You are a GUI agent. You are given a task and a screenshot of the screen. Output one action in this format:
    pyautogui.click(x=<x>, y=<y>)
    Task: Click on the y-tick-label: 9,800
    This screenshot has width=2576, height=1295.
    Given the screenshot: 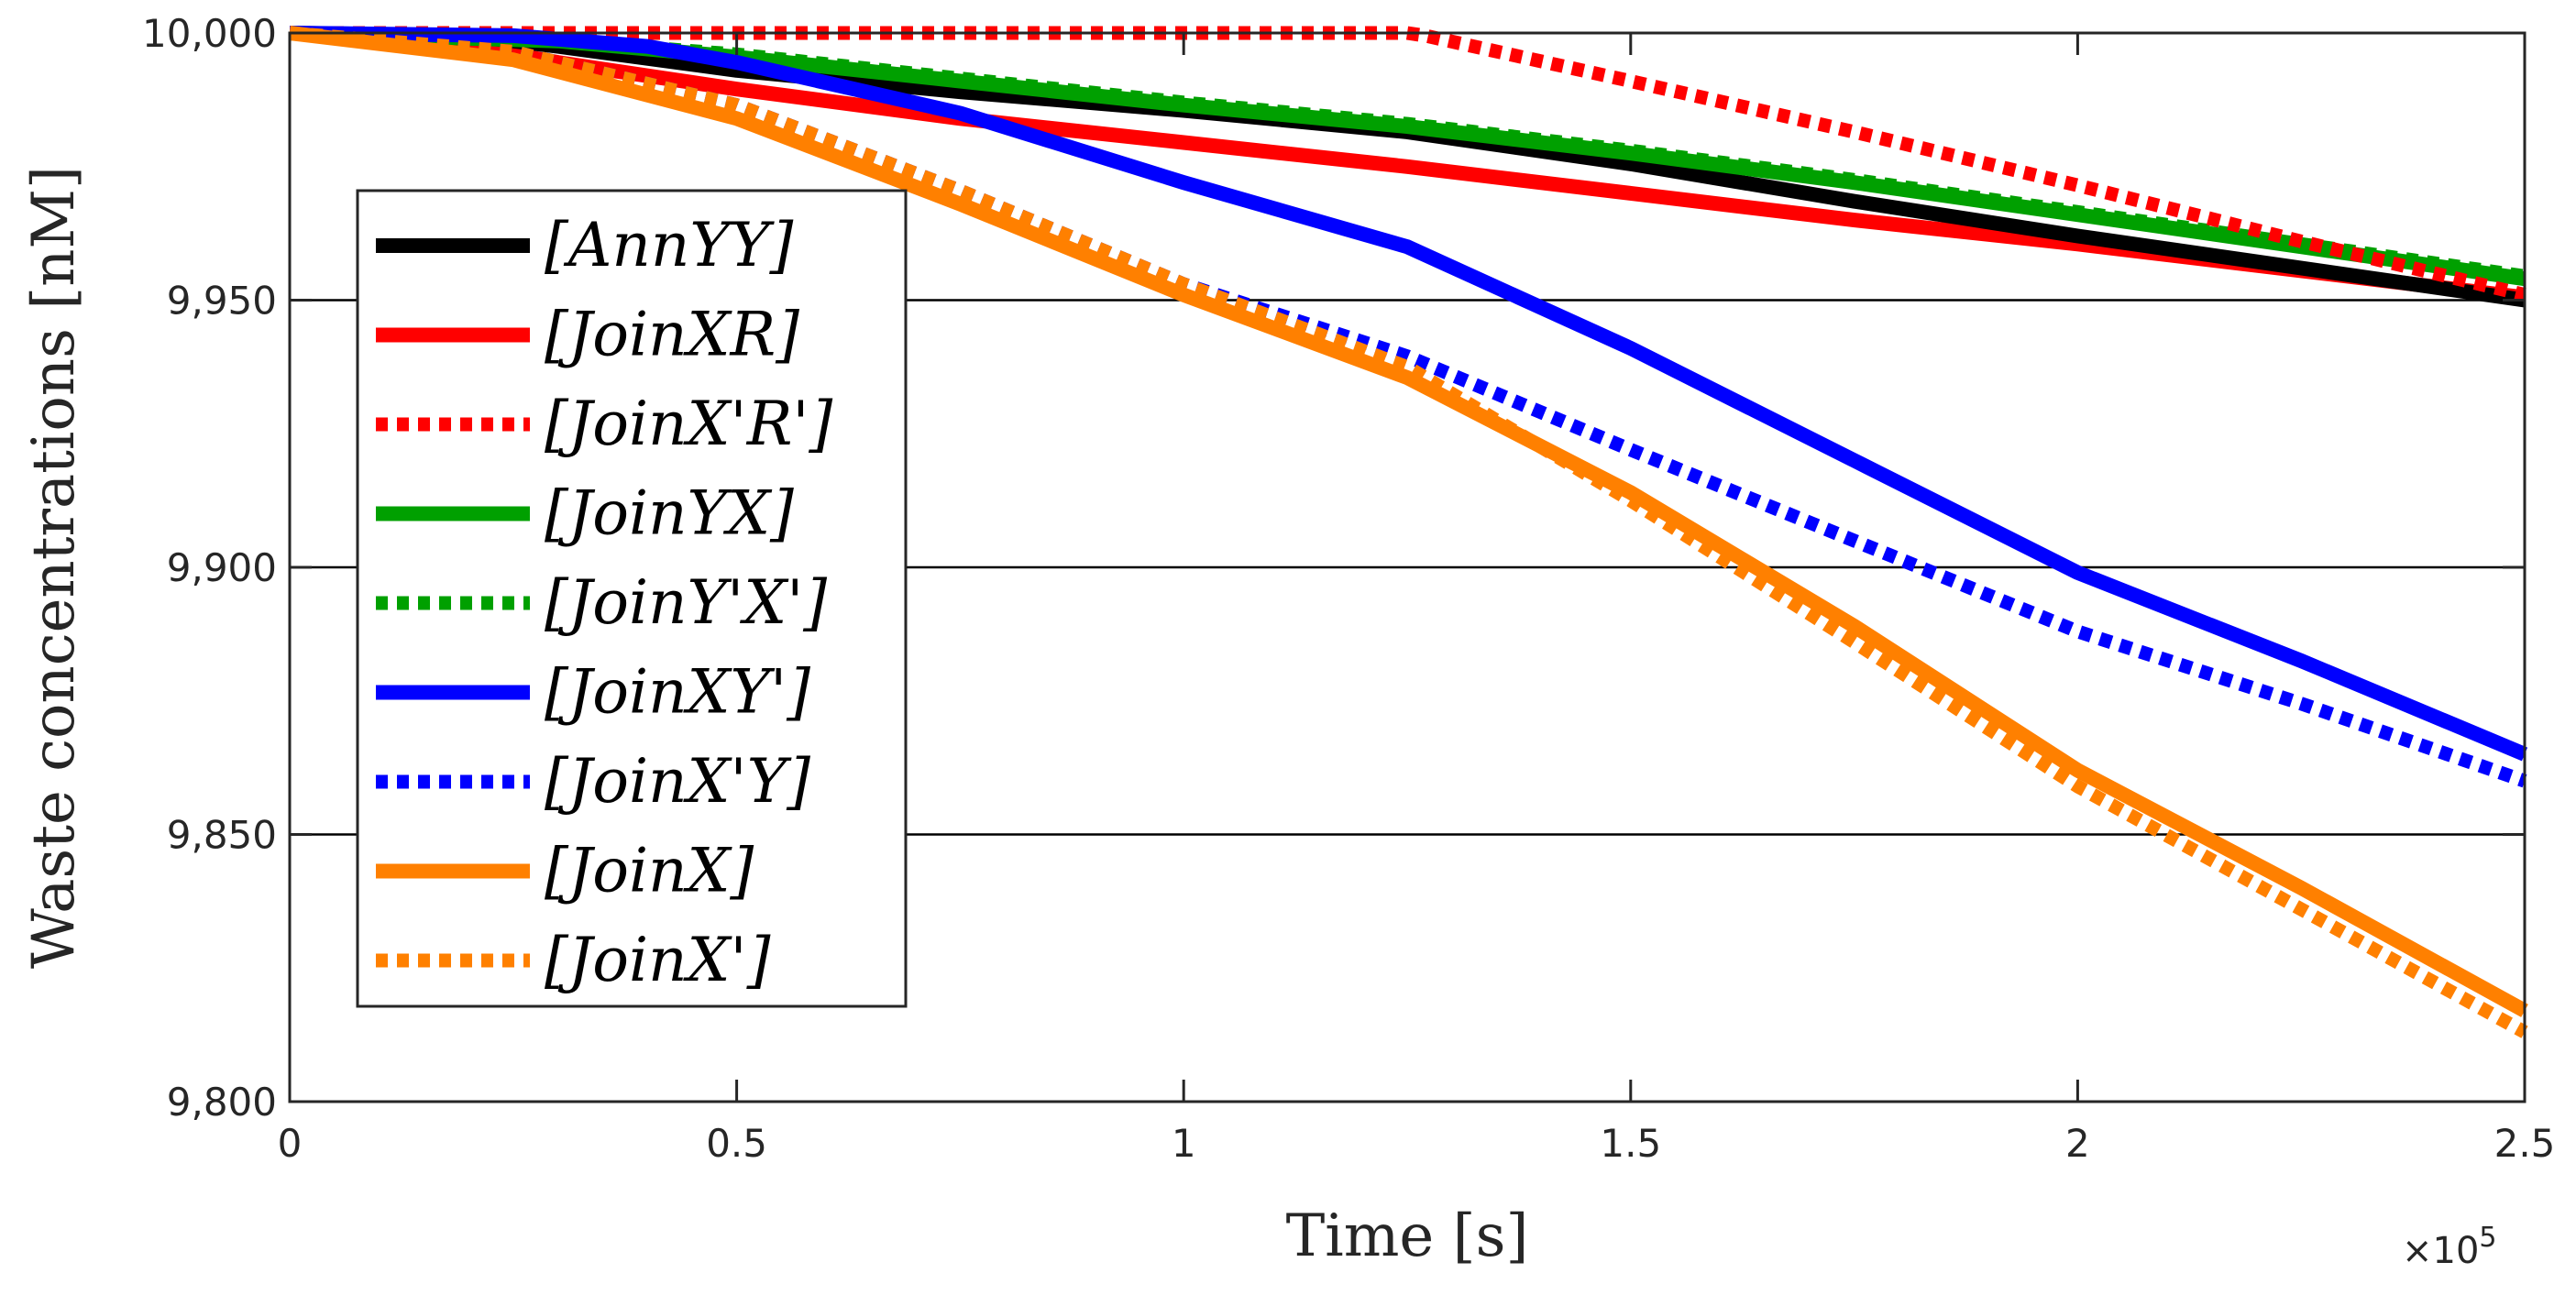 What is the action you would take?
    pyautogui.click(x=222, y=1102)
    